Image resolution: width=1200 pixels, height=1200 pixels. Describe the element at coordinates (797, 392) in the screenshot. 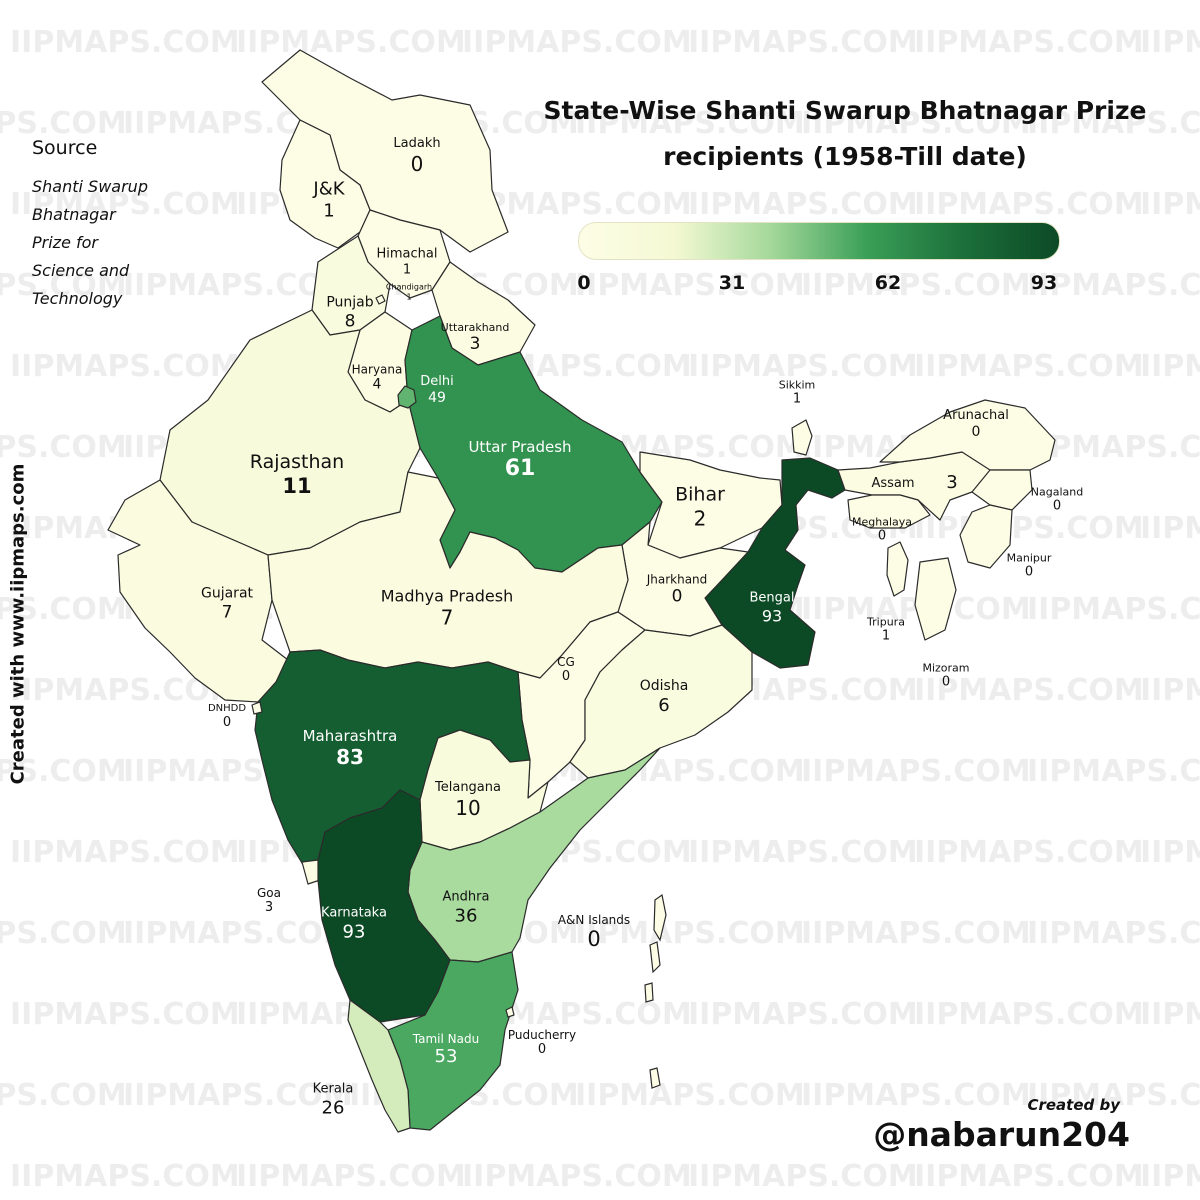

I see `label-sikkim: Sikkim 1` at that location.